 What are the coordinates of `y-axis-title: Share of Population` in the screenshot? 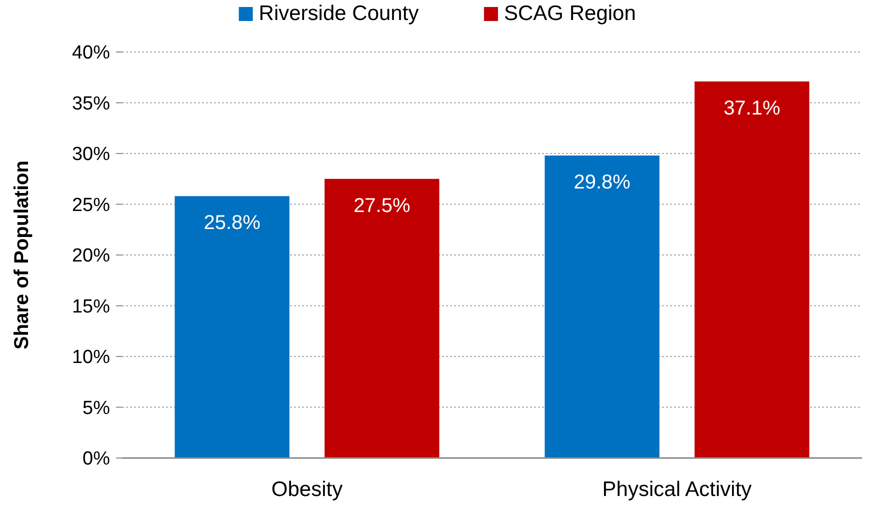 It's located at (22, 255).